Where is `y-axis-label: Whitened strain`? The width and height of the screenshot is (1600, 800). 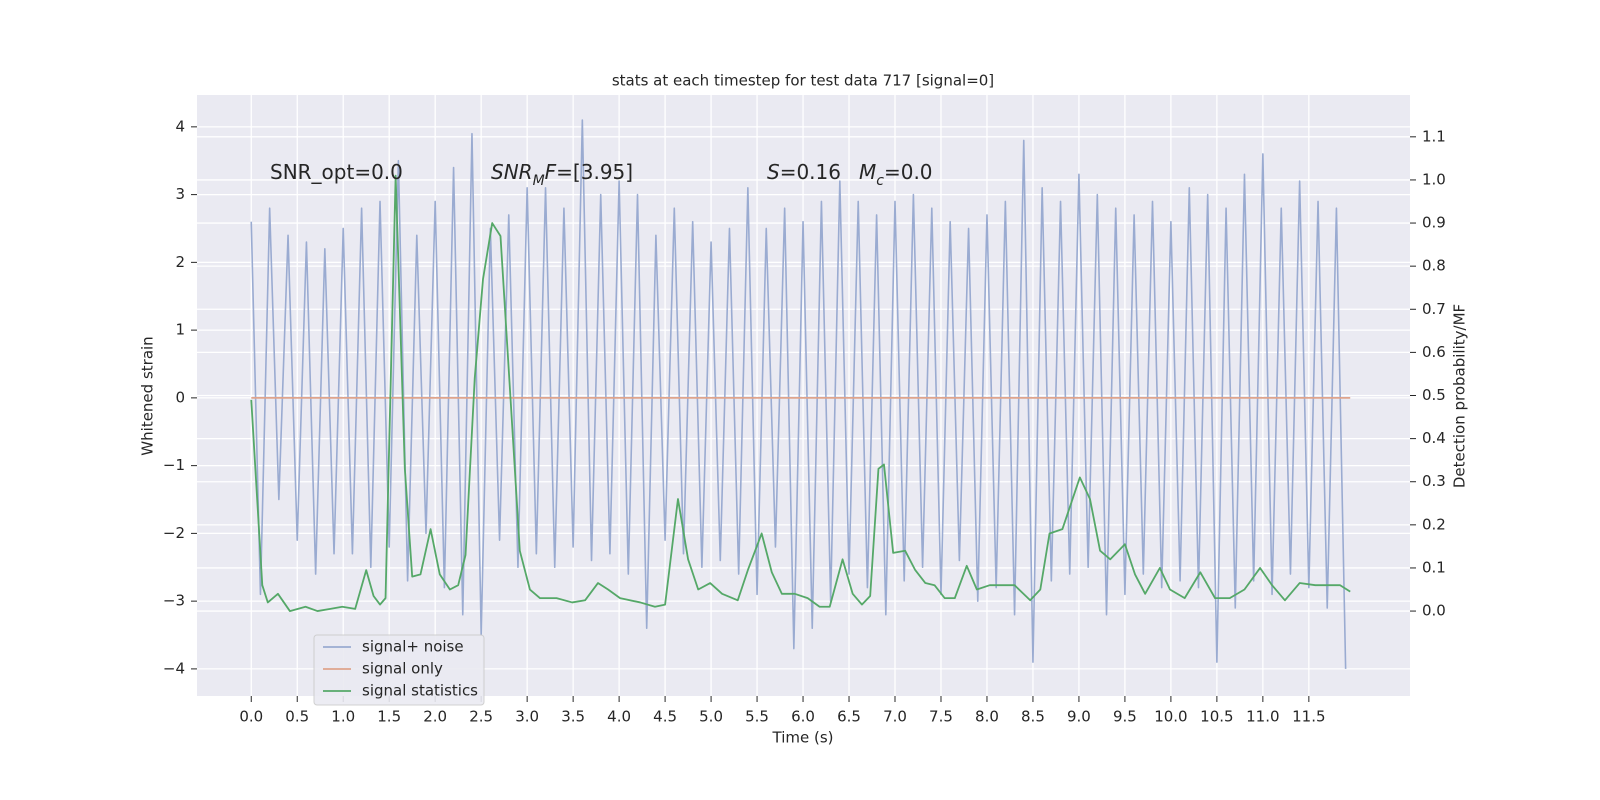
y-axis-label: Whitened strain is located at coordinates (148, 395).